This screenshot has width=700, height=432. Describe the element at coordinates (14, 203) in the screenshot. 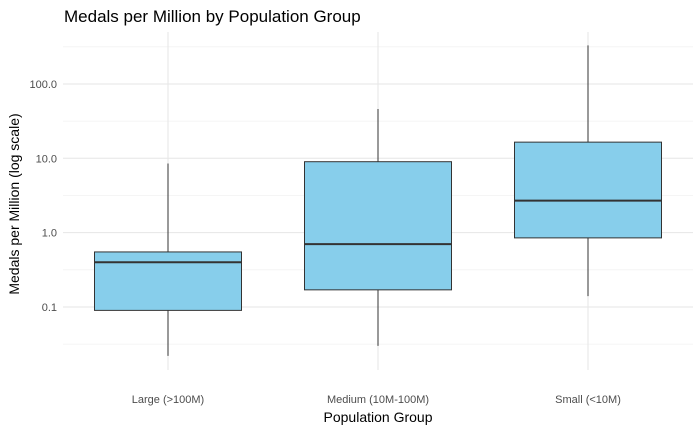

I see `y-axis-title: Medals per Million (log scale)` at that location.